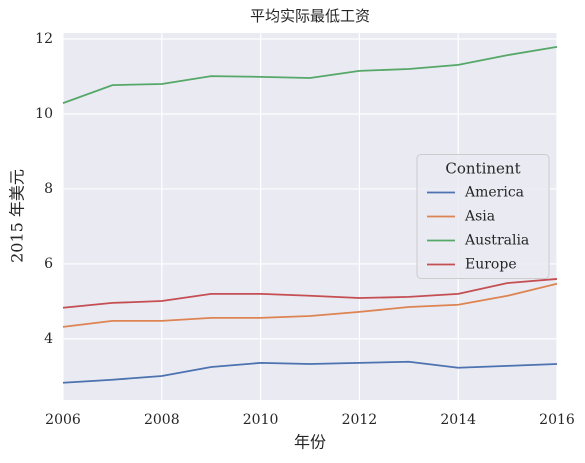 The width and height of the screenshot is (585, 463). I want to click on legend-label: America, so click(494, 193).